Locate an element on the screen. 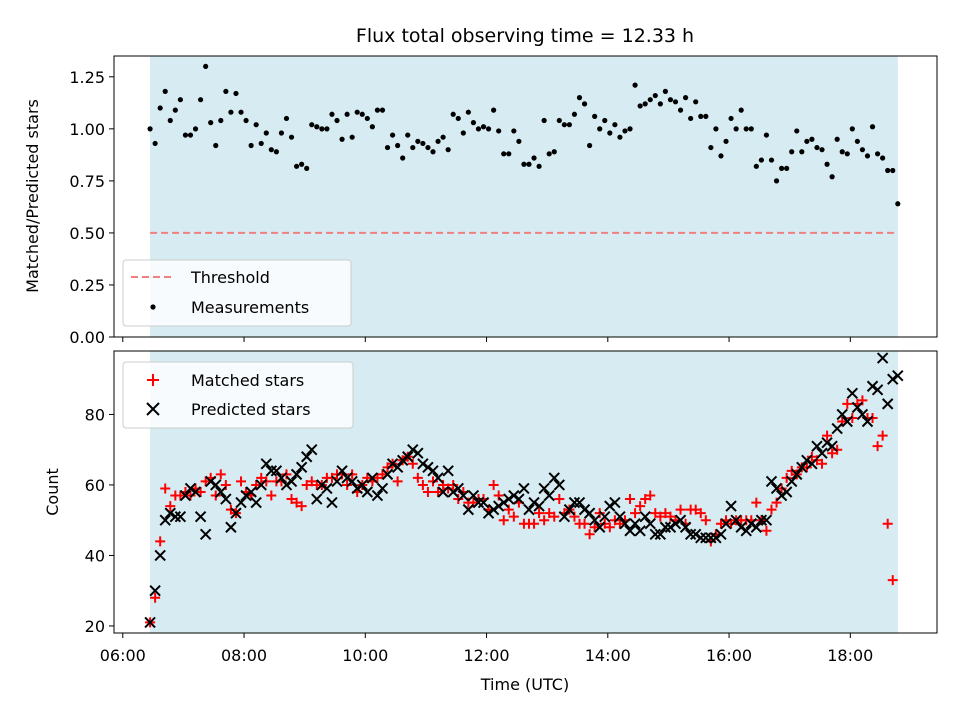 This screenshot has width=960, height=720. y-tick-label: 0.50 is located at coordinates (87, 233).